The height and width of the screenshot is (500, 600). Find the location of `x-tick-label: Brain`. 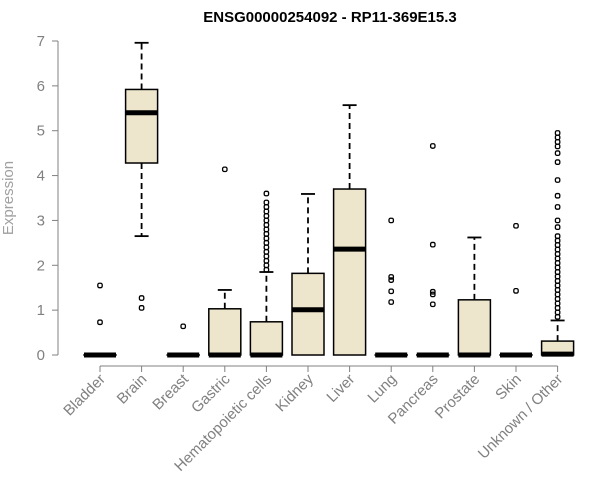

x-tick-label: Brain is located at coordinates (132, 389).